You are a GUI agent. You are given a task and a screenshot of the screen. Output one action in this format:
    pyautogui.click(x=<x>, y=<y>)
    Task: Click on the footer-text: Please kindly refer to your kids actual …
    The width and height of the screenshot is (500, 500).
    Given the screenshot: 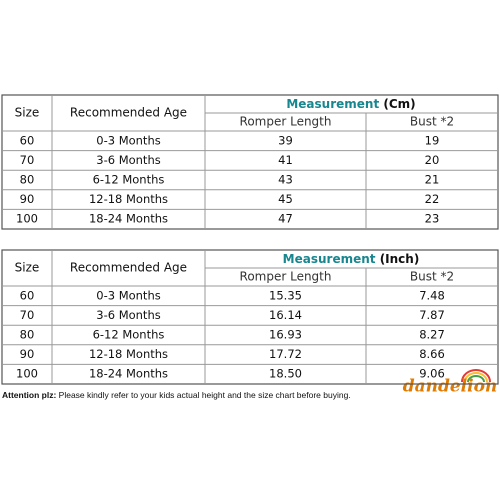 What is the action you would take?
    pyautogui.click(x=205, y=395)
    